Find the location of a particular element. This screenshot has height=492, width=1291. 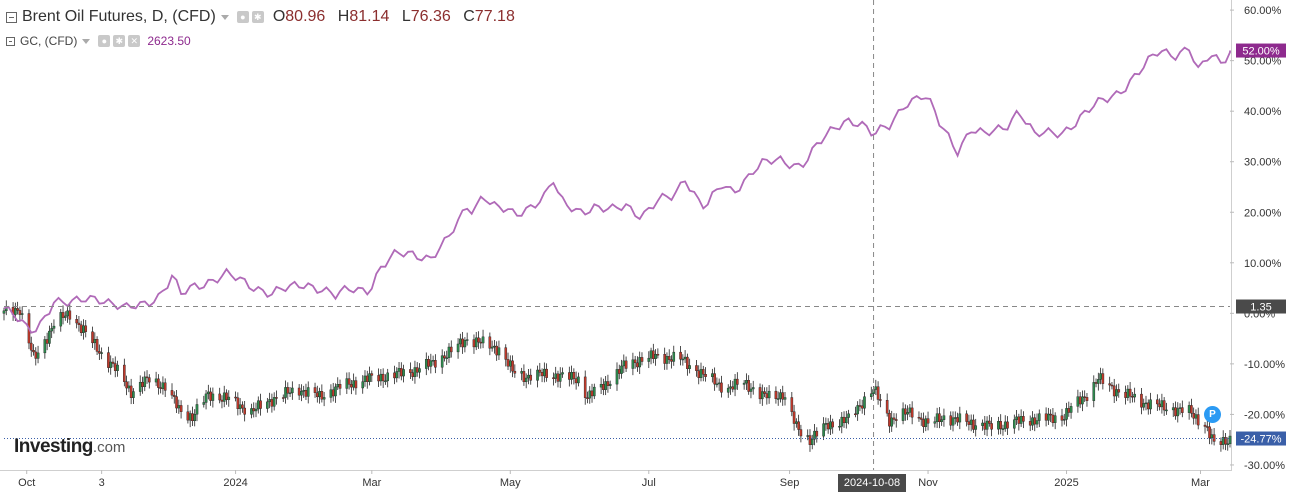

event-badge: P is located at coordinates (1212, 414).